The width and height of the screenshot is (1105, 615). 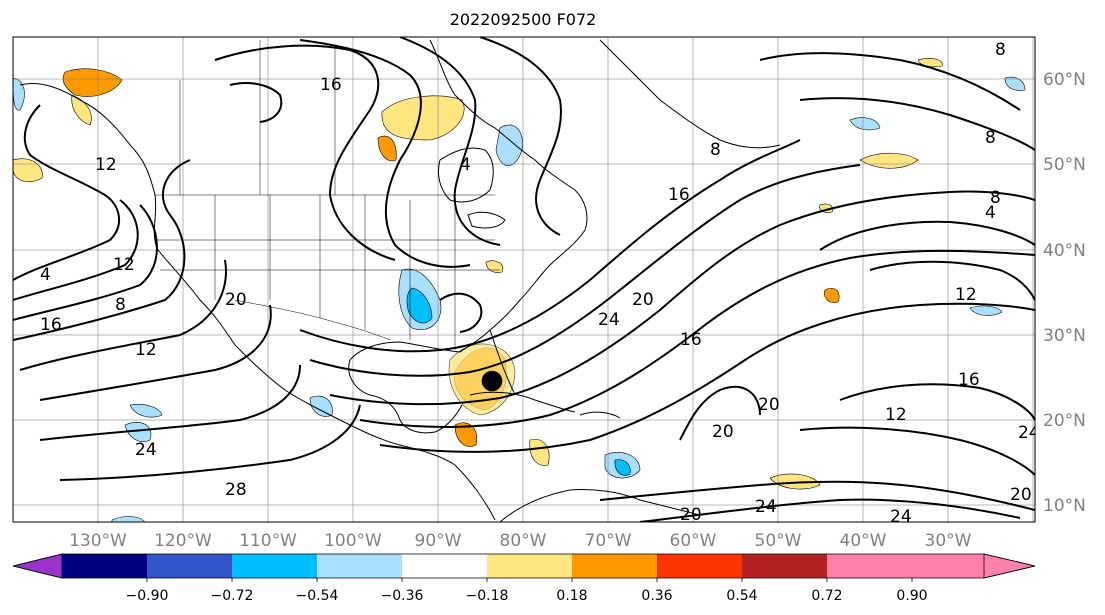 What do you see at coordinates (656, 596) in the screenshot?
I see `colorbar-tick-label: 0.36` at bounding box center [656, 596].